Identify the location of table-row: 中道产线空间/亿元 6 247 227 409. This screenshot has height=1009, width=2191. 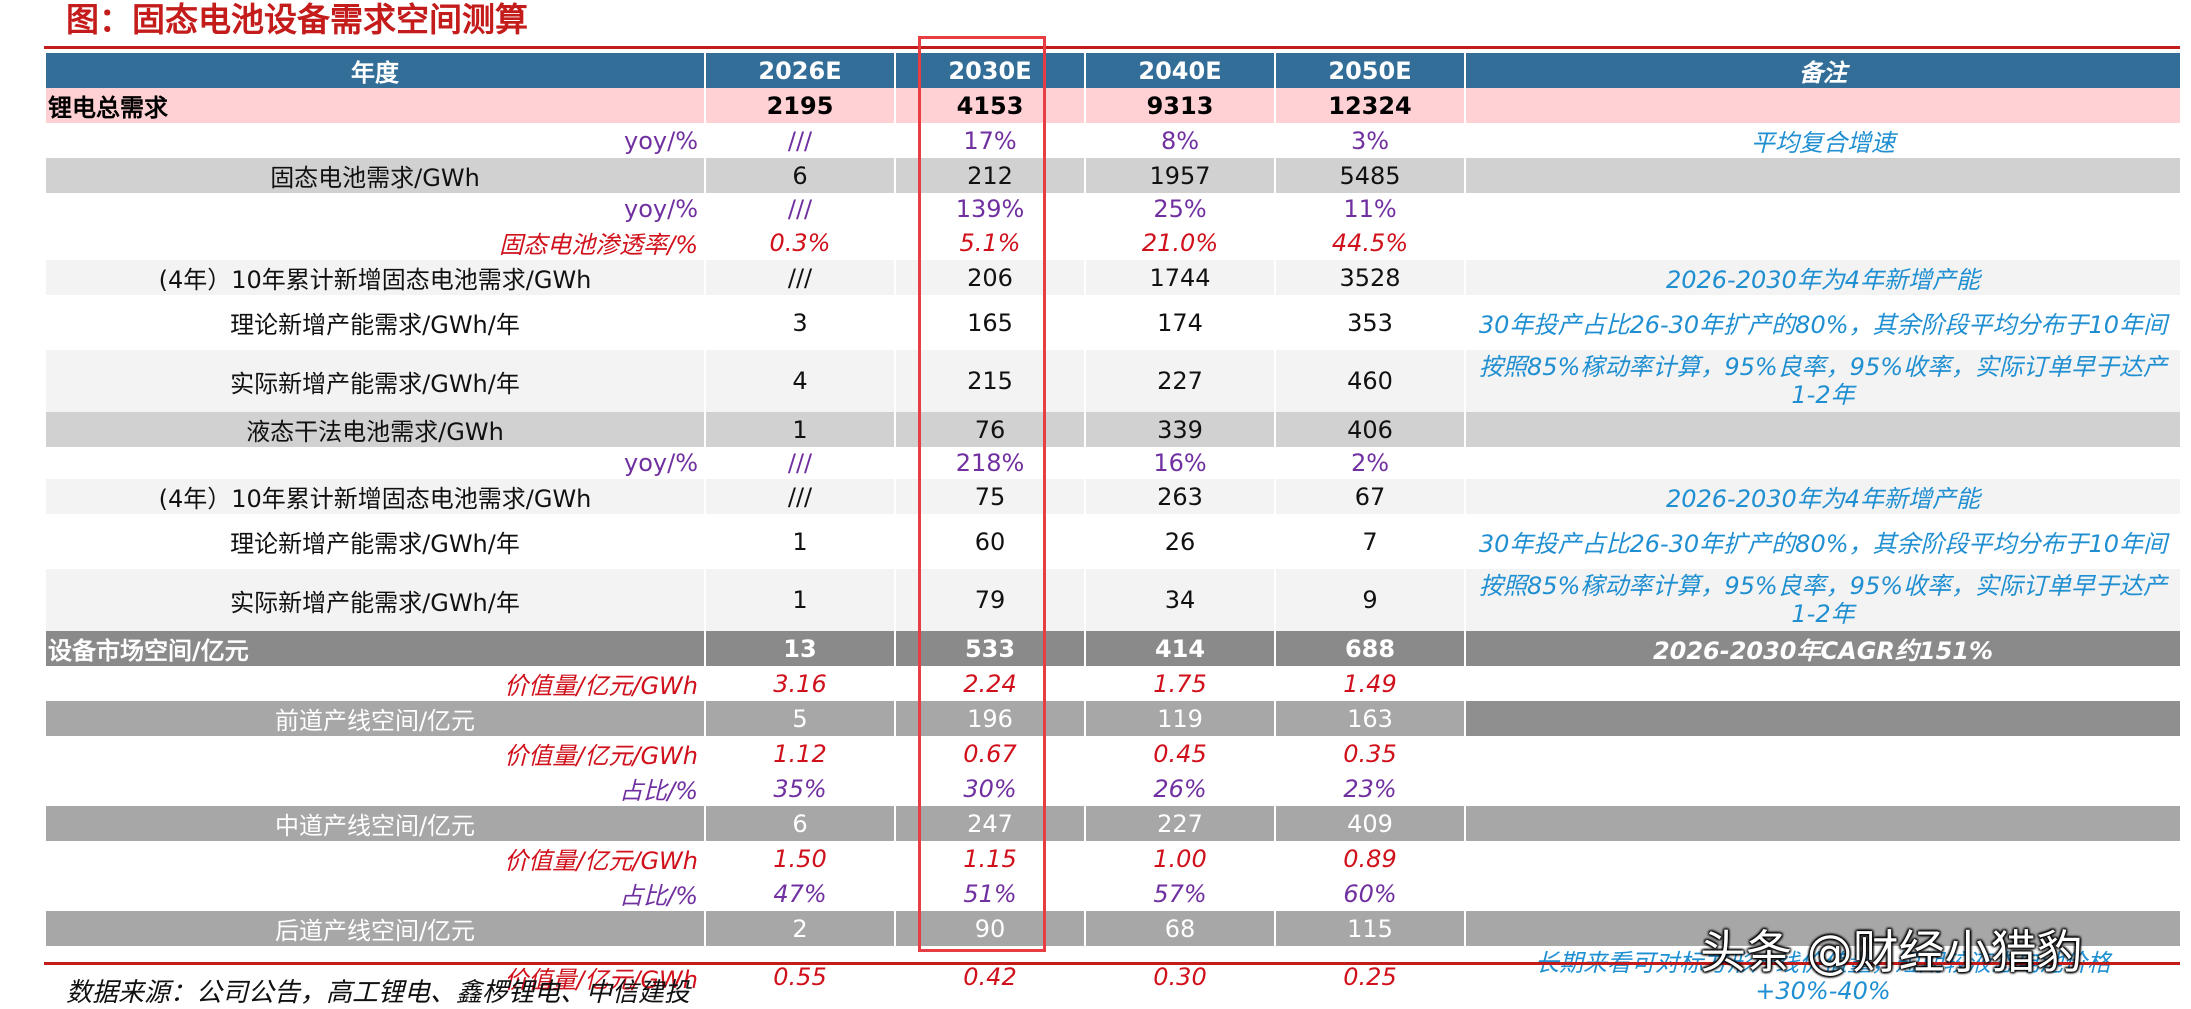
(1113, 823).